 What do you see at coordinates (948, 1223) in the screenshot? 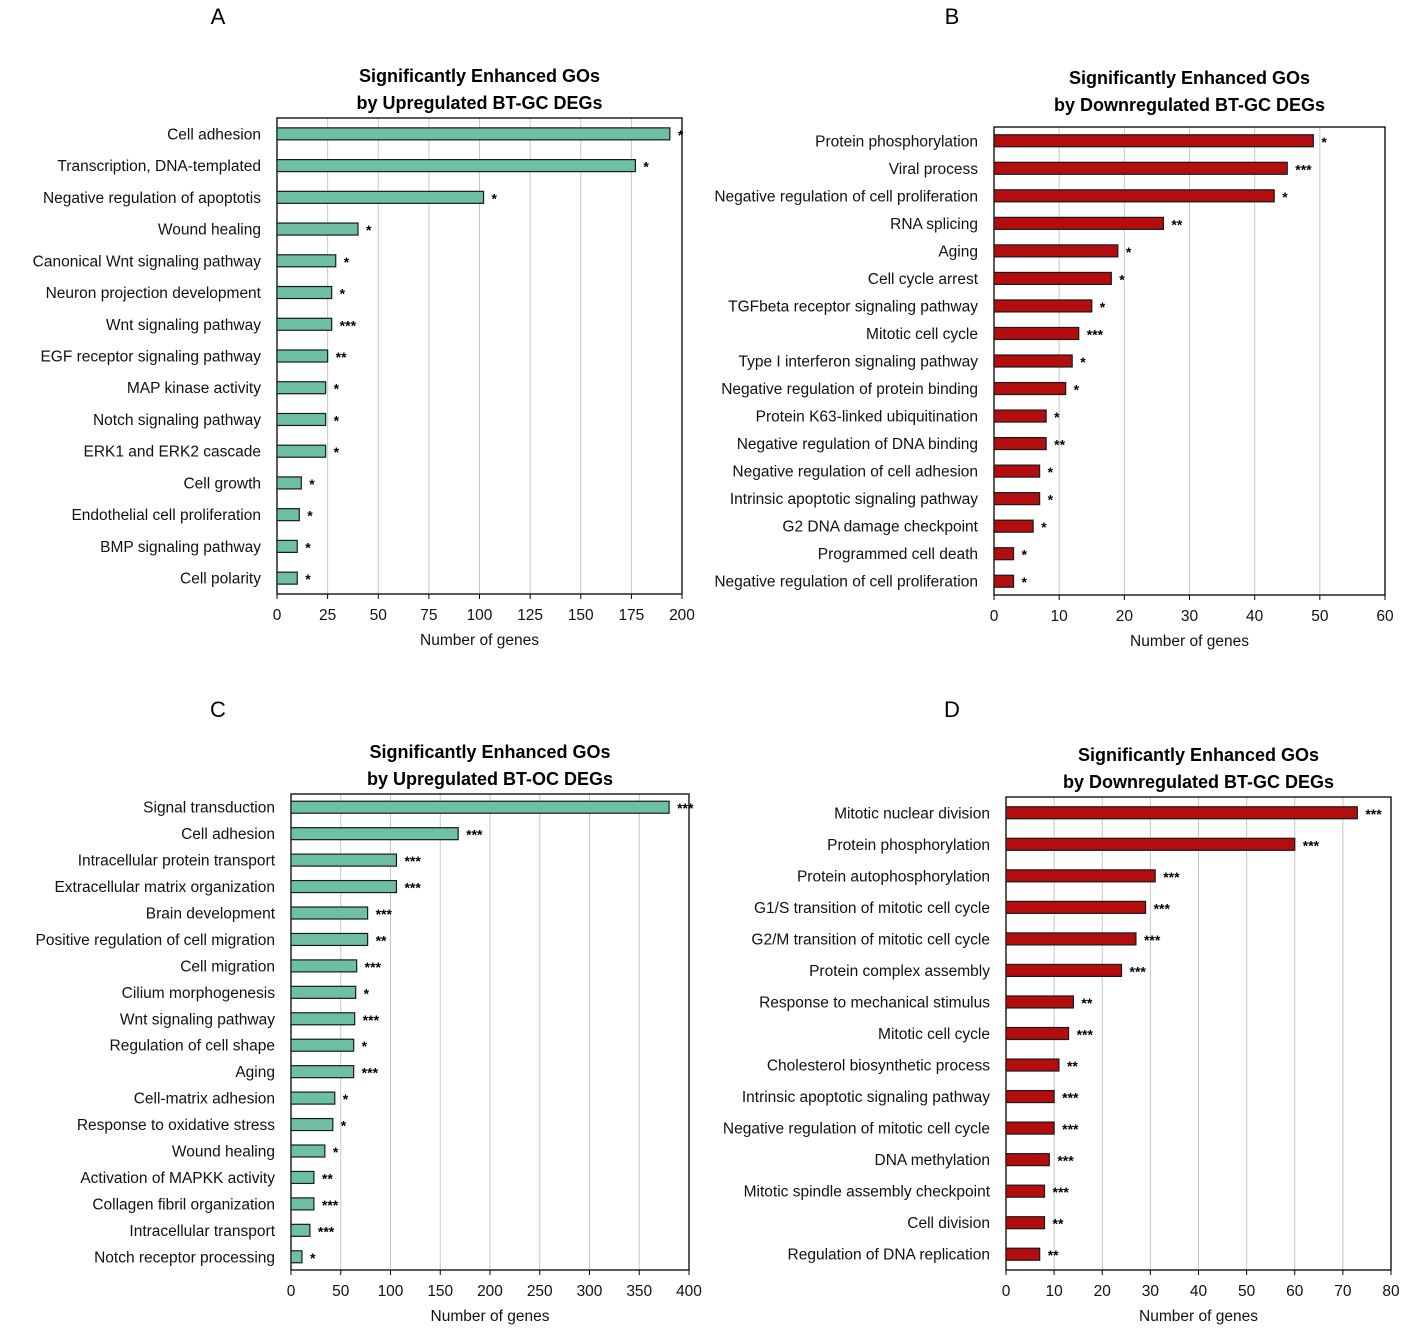
I see `category-label: Cell division` at bounding box center [948, 1223].